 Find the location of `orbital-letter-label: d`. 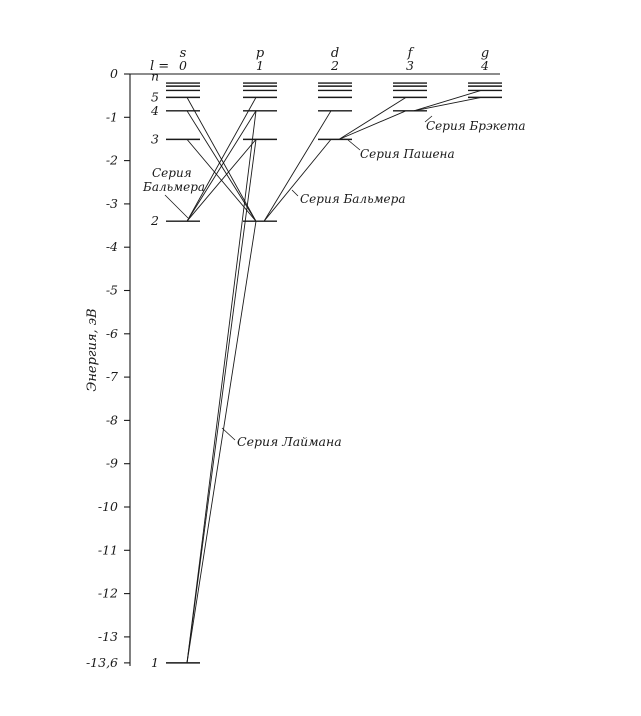

orbital-letter-label: d is located at coordinates (335, 53).